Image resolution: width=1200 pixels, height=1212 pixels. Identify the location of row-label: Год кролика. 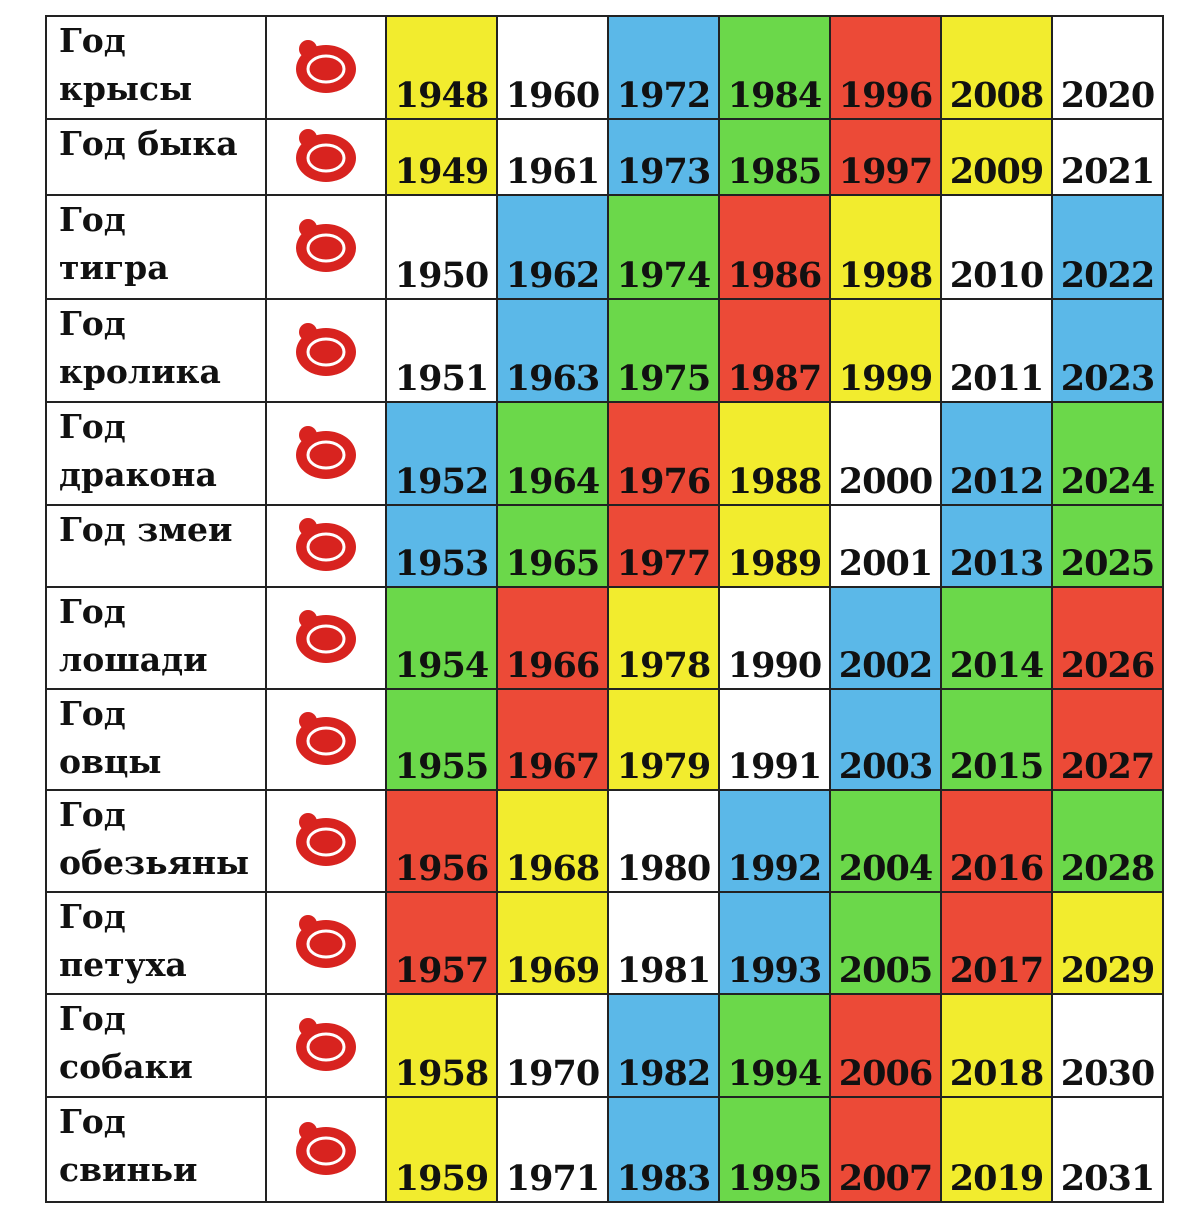
(156, 350).